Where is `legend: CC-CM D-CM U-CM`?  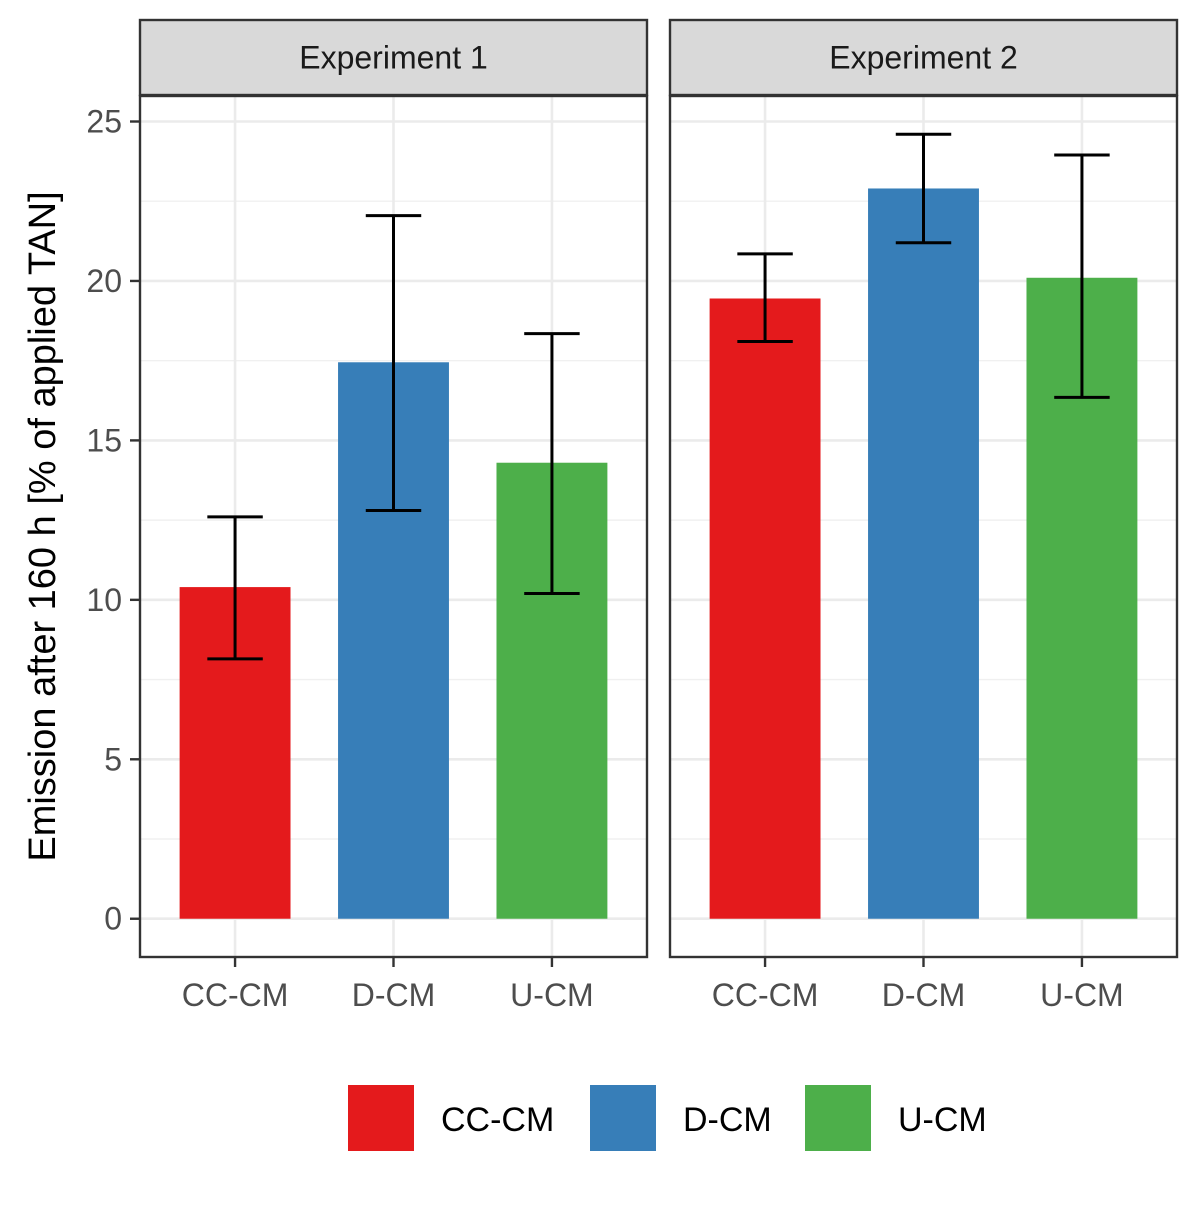
legend: CC-CM D-CM U-CM is located at coordinates (667, 1118).